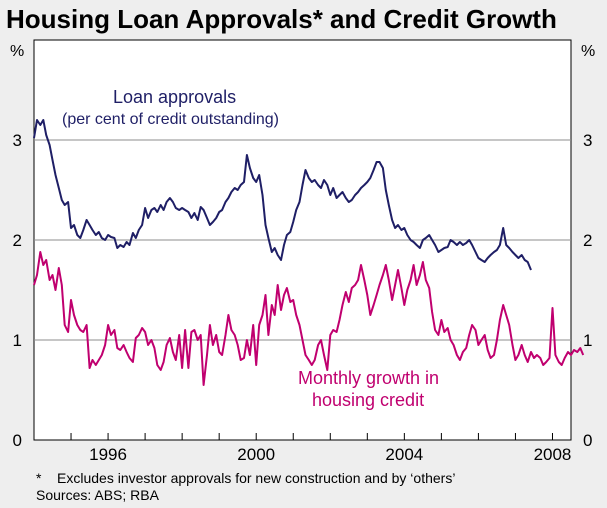  I want to click on y-axis-labels-right: 0 1 2 3, so click(587, 290).